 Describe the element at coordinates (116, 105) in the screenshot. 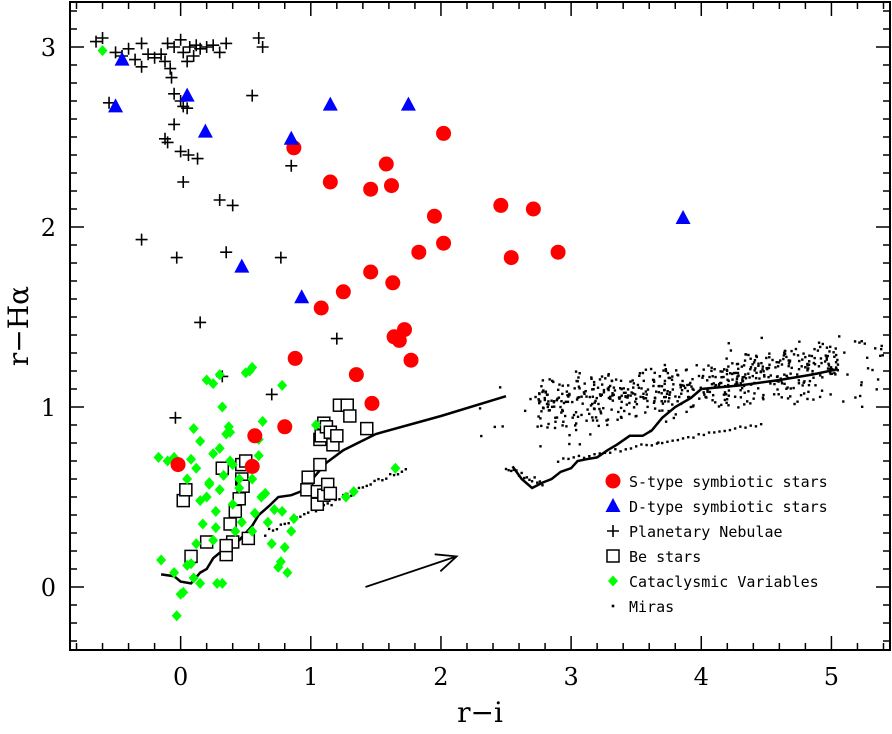

I see `triangle-point` at that location.